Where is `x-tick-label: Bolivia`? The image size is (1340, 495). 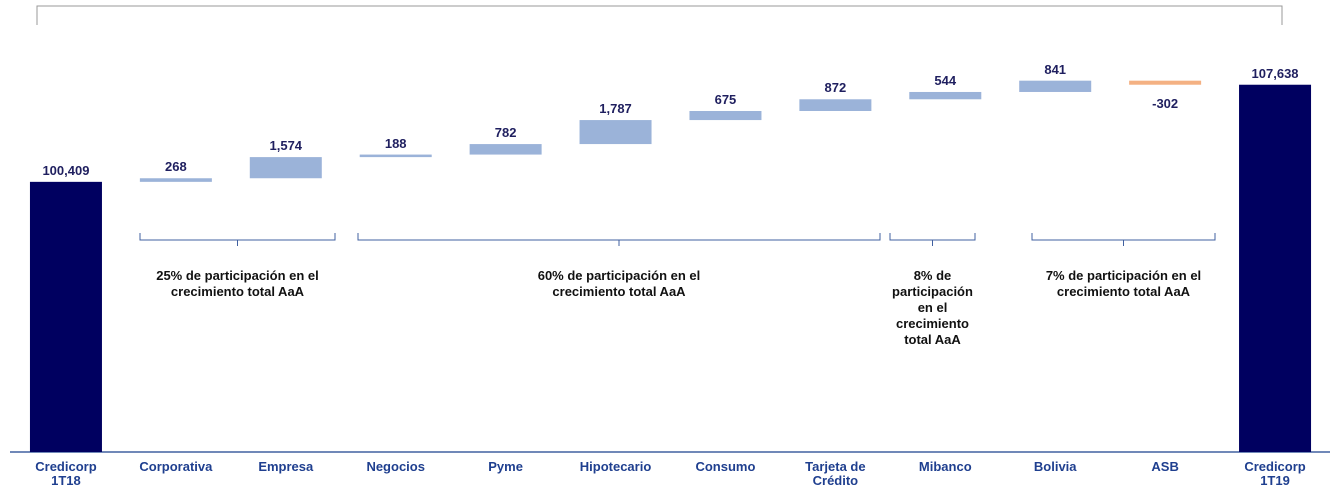
x-tick-label: Bolivia is located at coordinates (1055, 466).